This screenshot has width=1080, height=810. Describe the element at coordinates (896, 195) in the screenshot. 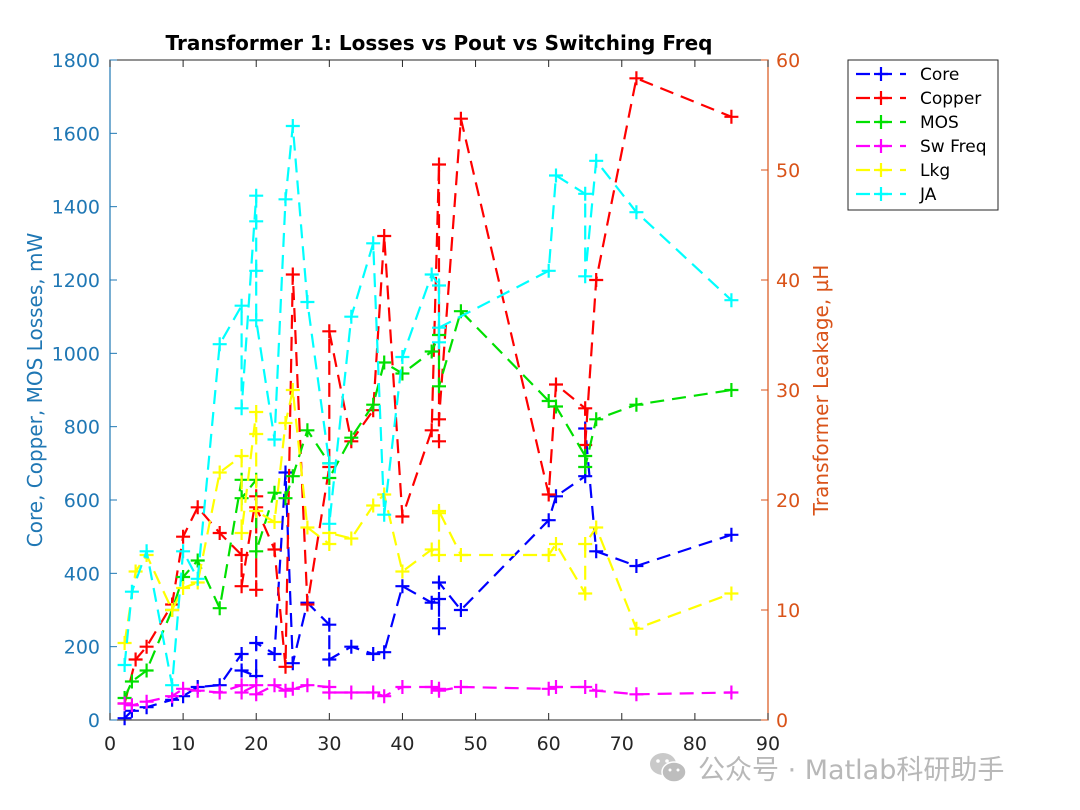

I see `legend-entry: JA` at that location.